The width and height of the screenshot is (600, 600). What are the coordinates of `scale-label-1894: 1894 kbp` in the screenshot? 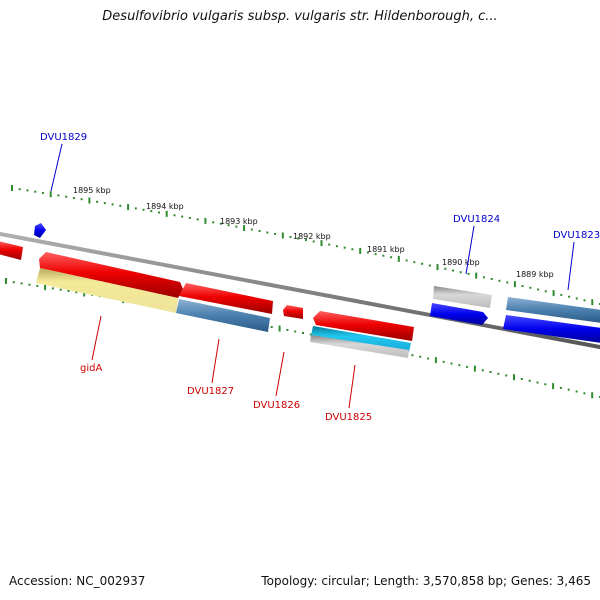 It's located at (165, 206).